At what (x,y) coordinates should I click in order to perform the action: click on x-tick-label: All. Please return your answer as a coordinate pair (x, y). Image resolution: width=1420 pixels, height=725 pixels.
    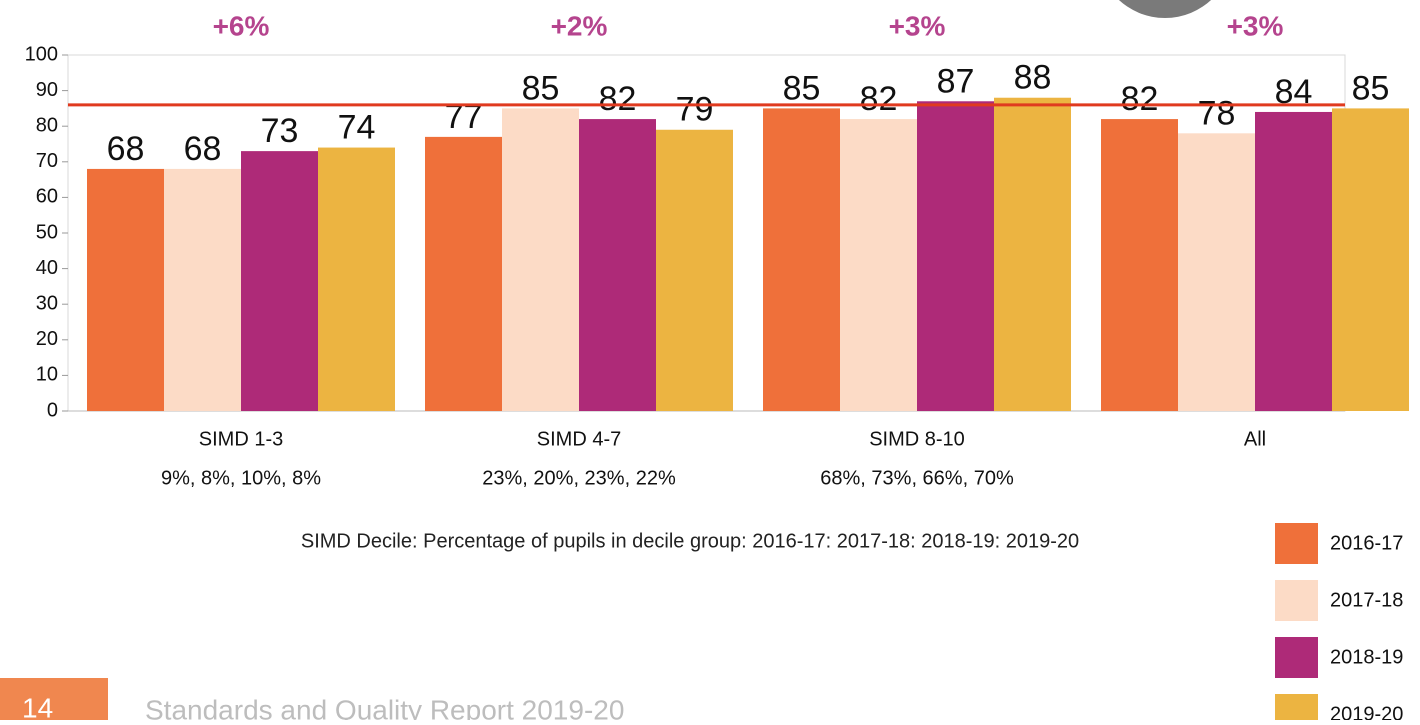
    Looking at the image, I should click on (1255, 439).